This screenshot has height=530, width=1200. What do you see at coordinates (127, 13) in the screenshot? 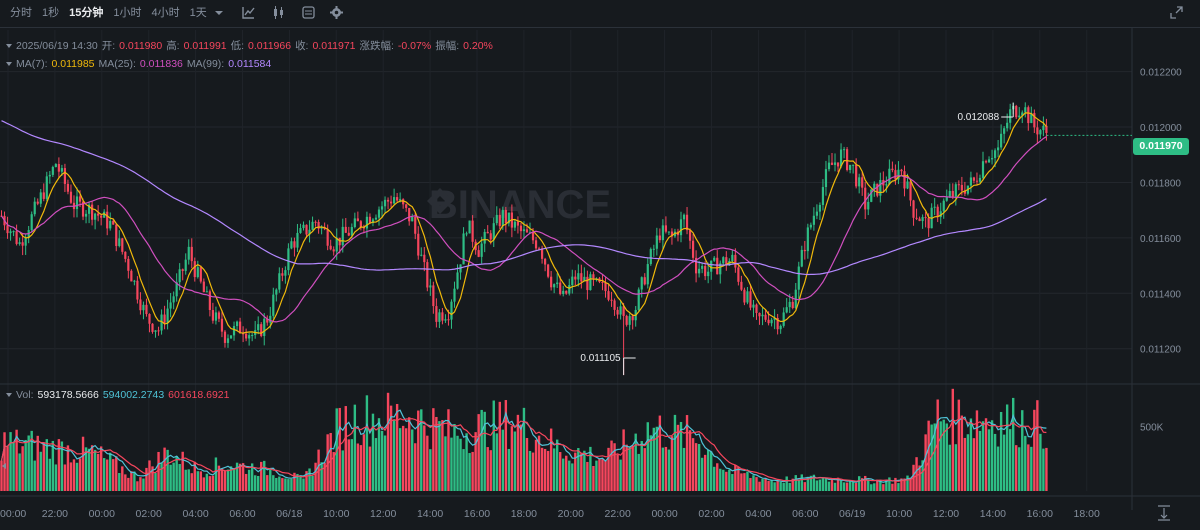
I see `timeframe-tab-1h: 1小时` at bounding box center [127, 13].